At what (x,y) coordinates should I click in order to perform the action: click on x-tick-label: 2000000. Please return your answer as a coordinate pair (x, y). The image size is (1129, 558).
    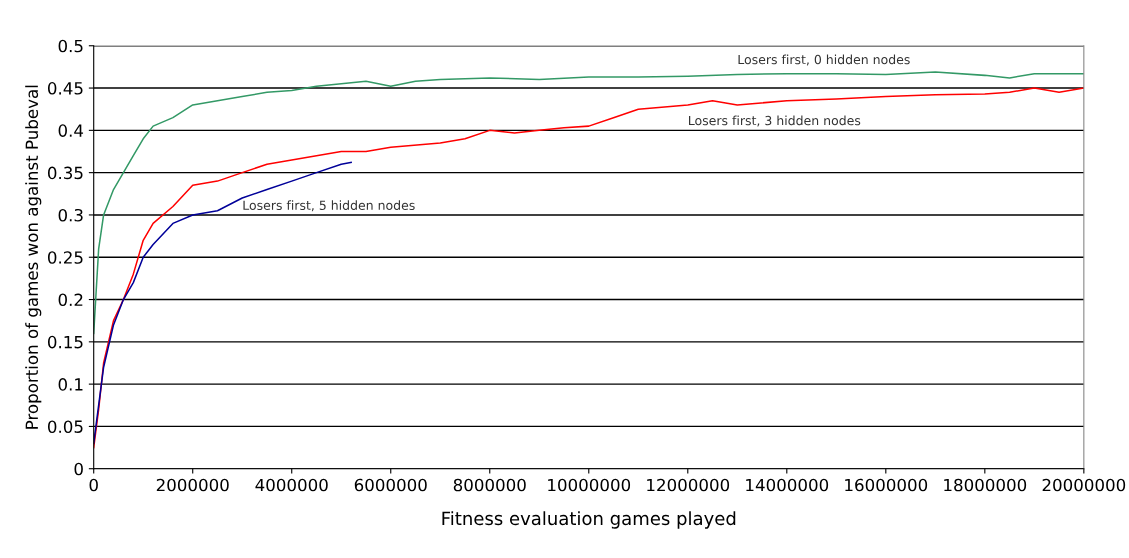
    Looking at the image, I should click on (192, 485).